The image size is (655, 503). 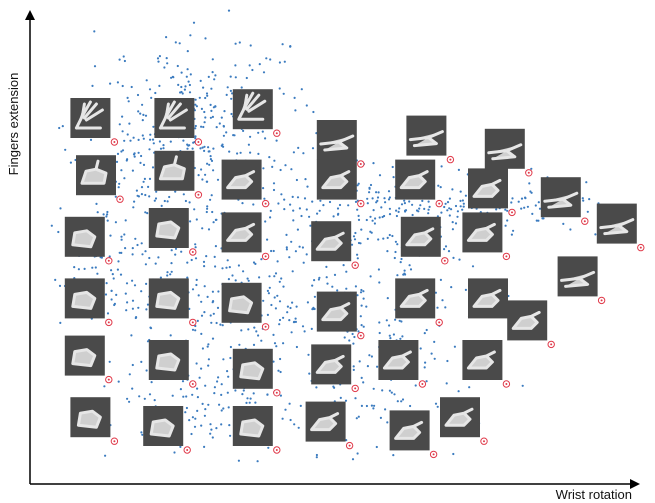 What do you see at coordinates (13, 124) in the screenshot?
I see `y-axis-label: Fingers extension` at bounding box center [13, 124].